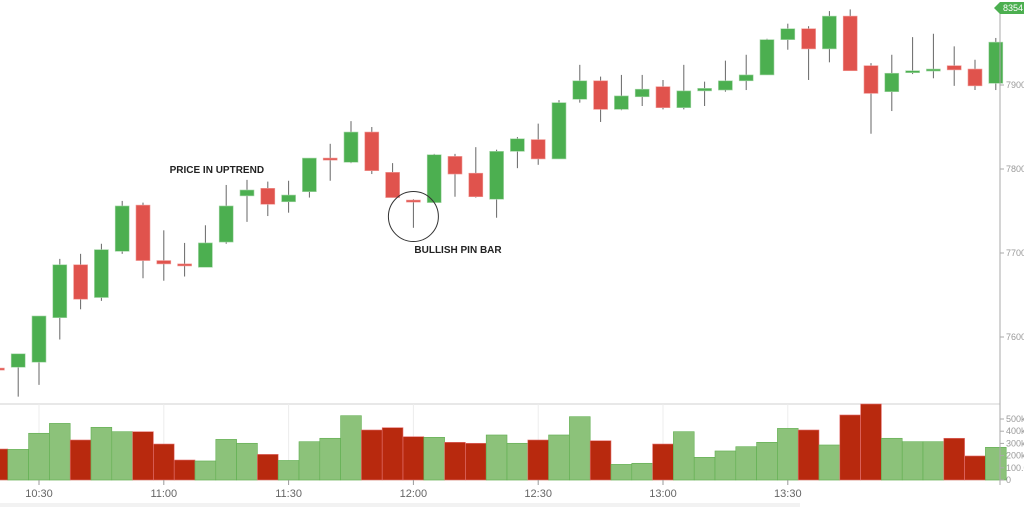  I want to click on last-price-tag-label: 8354, so click(1013, 8).